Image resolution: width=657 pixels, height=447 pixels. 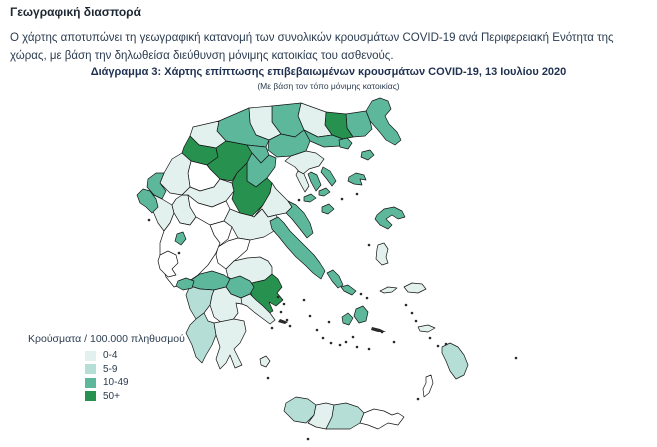 I want to click on legend-item-10-49: 10-49, so click(x=135, y=382).